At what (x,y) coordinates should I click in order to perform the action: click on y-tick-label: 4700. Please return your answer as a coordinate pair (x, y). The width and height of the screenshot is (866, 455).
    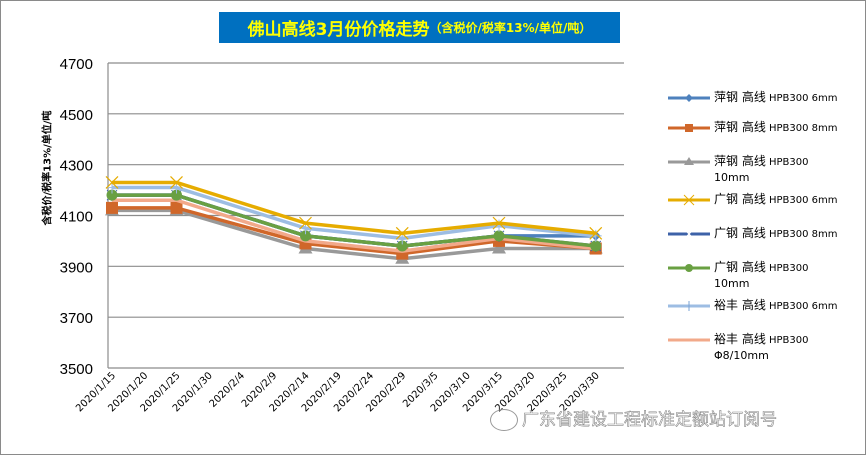
    Looking at the image, I should click on (76, 64).